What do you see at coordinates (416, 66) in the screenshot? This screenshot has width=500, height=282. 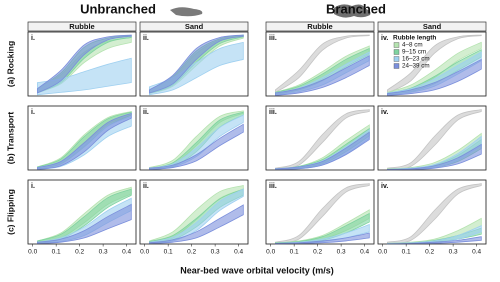 I see `legend-label: 24–39 cm` at bounding box center [416, 66].